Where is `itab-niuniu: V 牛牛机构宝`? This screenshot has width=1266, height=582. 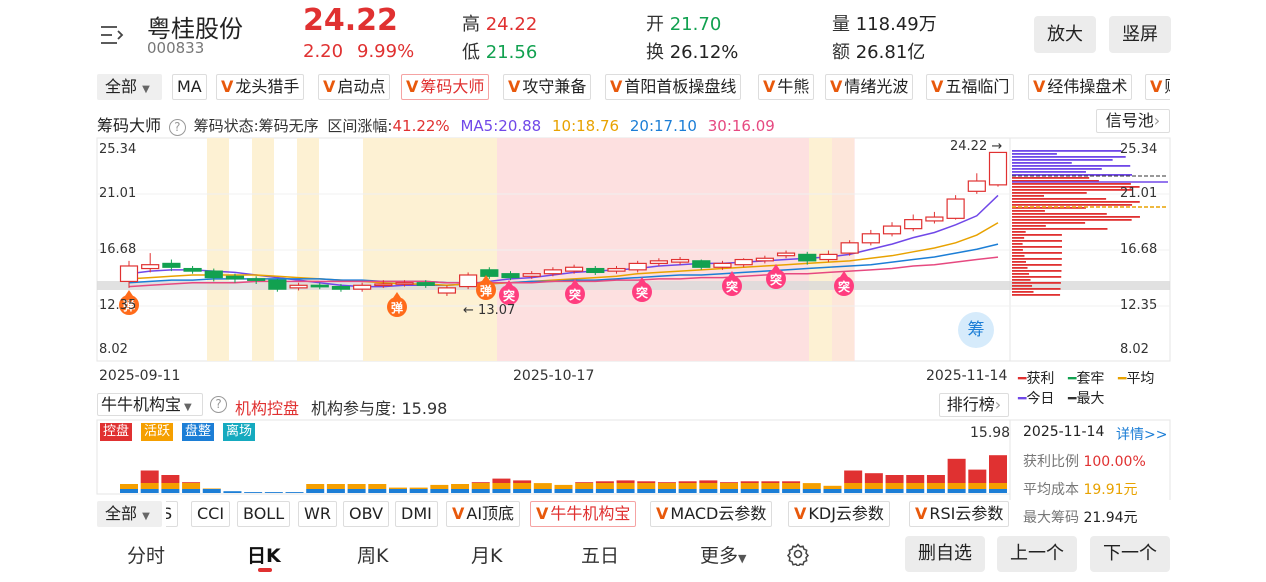 itab-niuniu: V 牛牛机构宝 is located at coordinates (583, 514).